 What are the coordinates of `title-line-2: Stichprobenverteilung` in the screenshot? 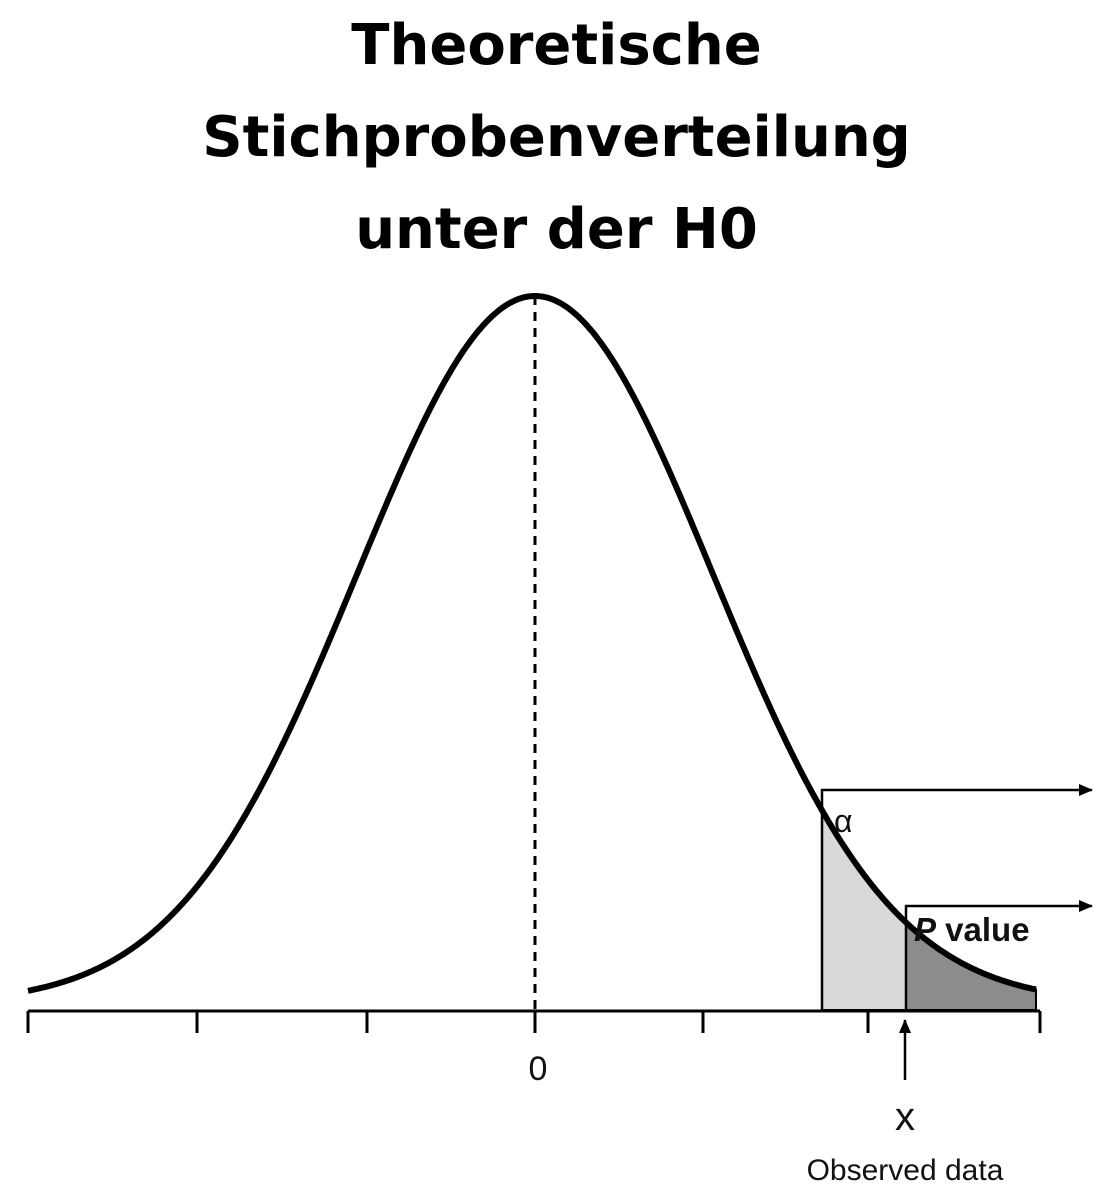 It's located at (556, 137).